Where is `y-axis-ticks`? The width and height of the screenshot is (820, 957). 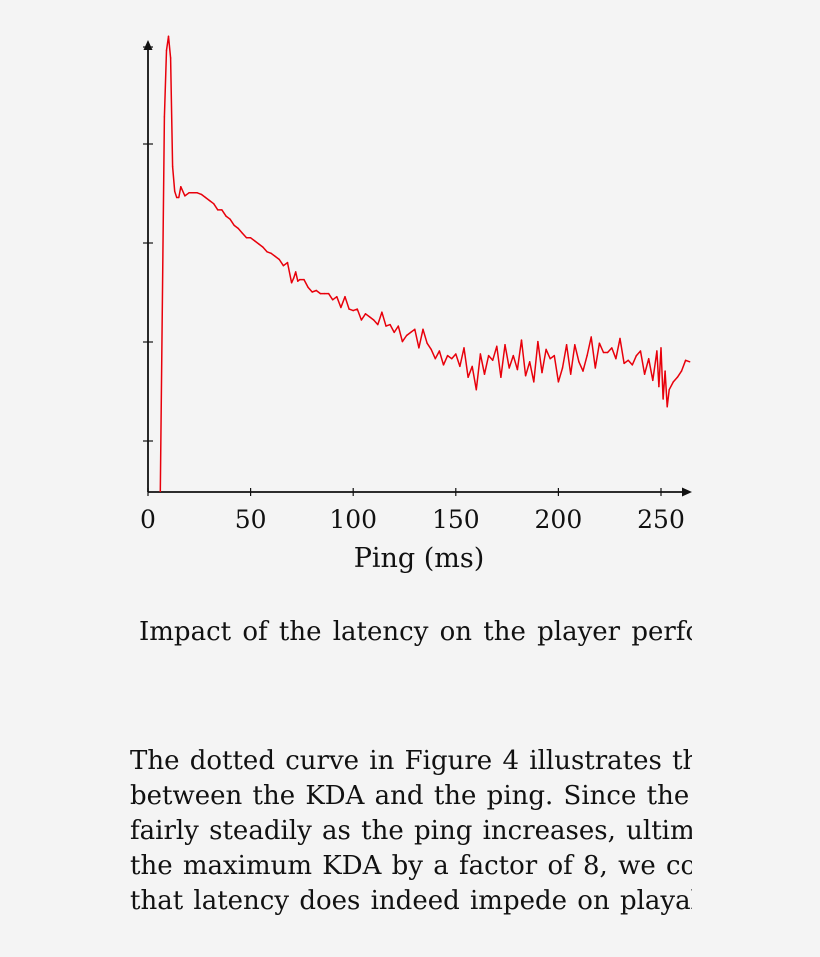
y-axis-ticks is located at coordinates (148, 244).